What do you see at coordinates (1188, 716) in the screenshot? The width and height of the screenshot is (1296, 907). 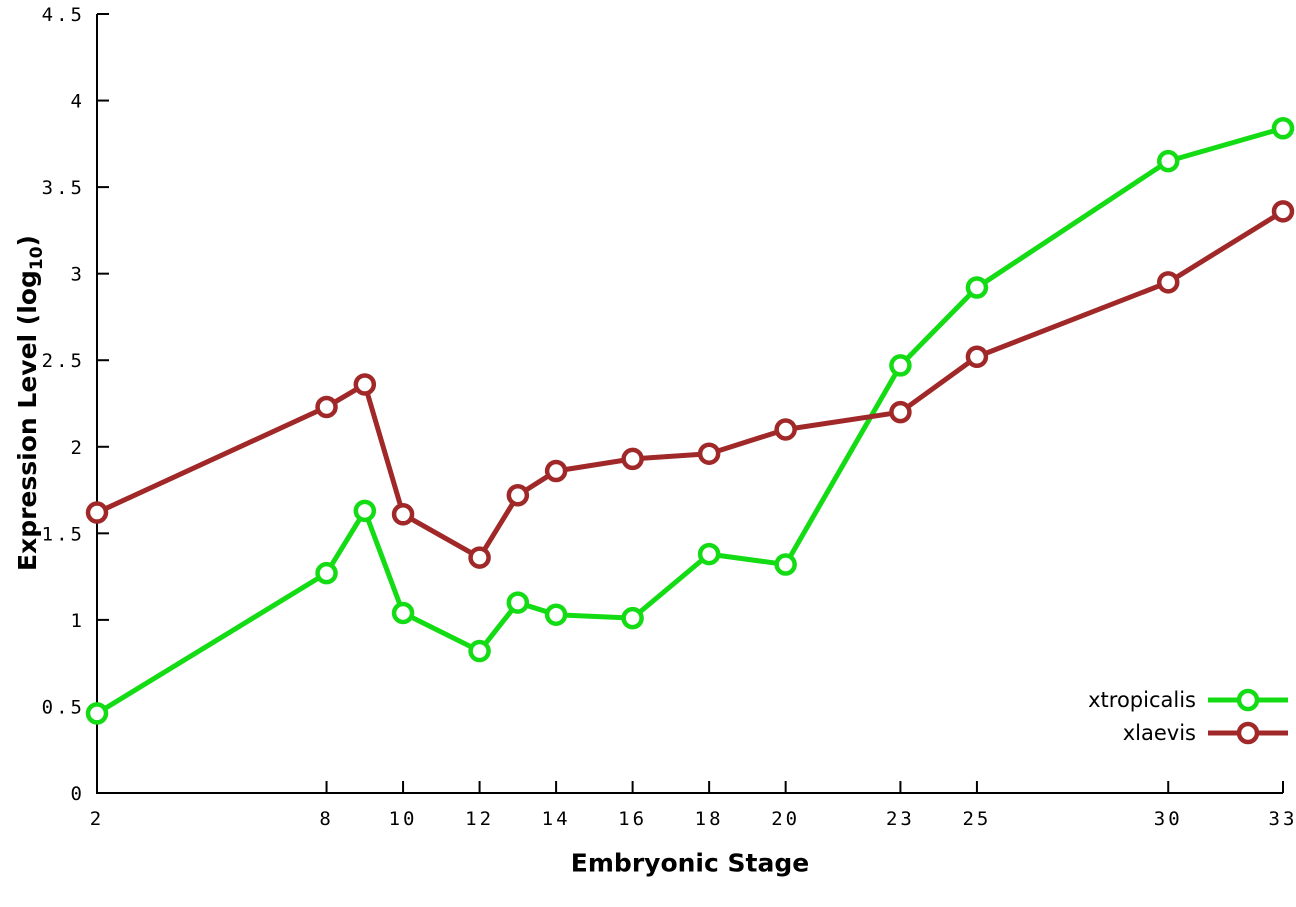 I see `legend: xtropicalis xlaevis` at bounding box center [1188, 716].